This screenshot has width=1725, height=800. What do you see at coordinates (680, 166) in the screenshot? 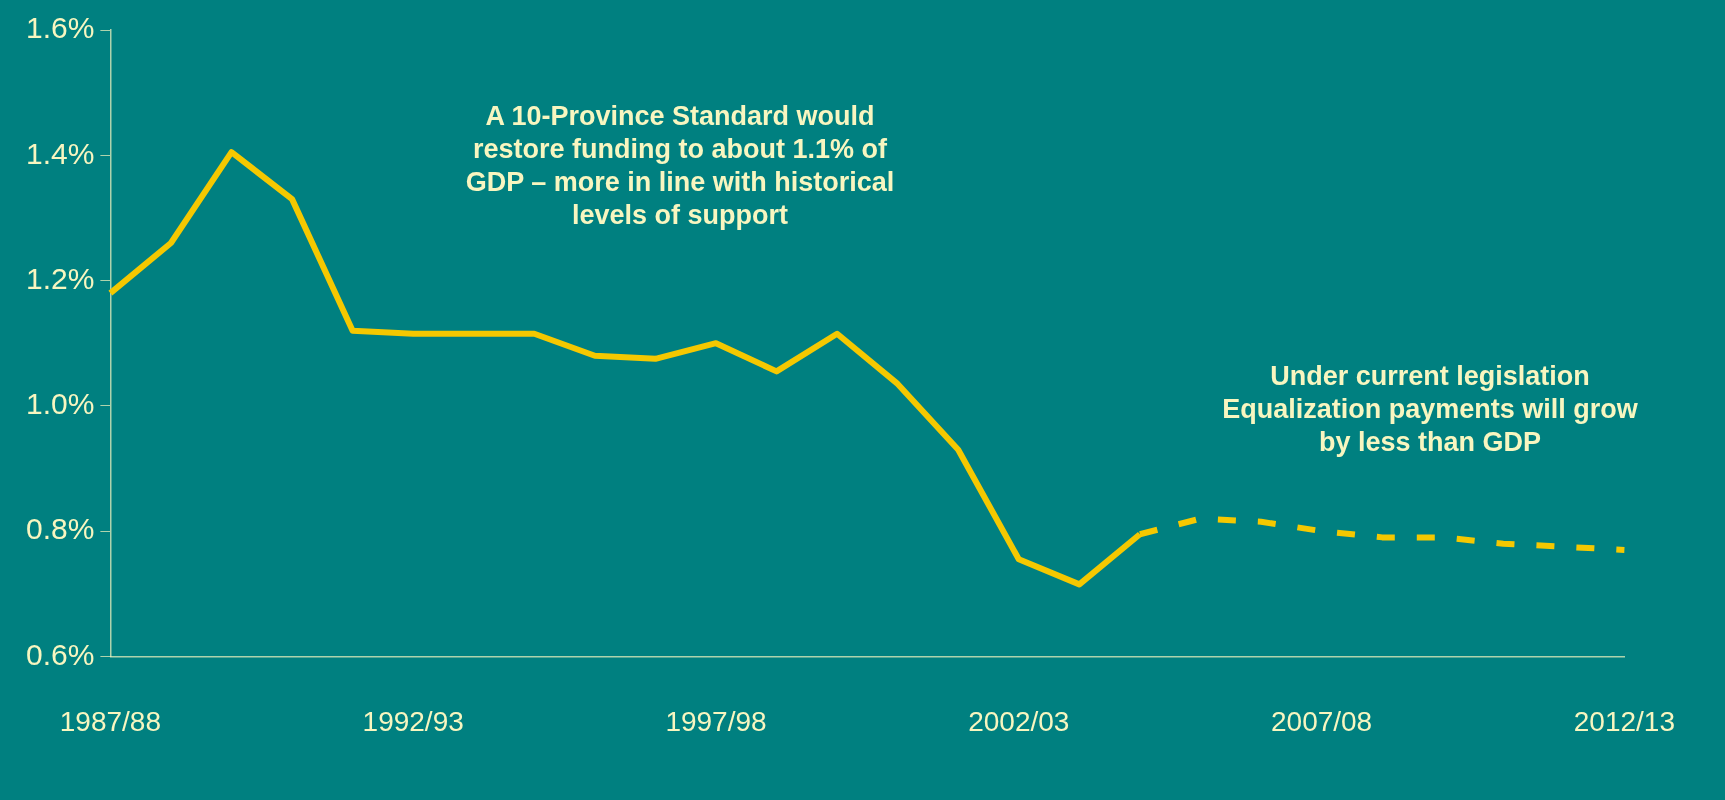
I see `annotation: A 10-Province Standard would restore funding to about 1.1% of GDP – more in line with historical levels of support` at bounding box center [680, 166].